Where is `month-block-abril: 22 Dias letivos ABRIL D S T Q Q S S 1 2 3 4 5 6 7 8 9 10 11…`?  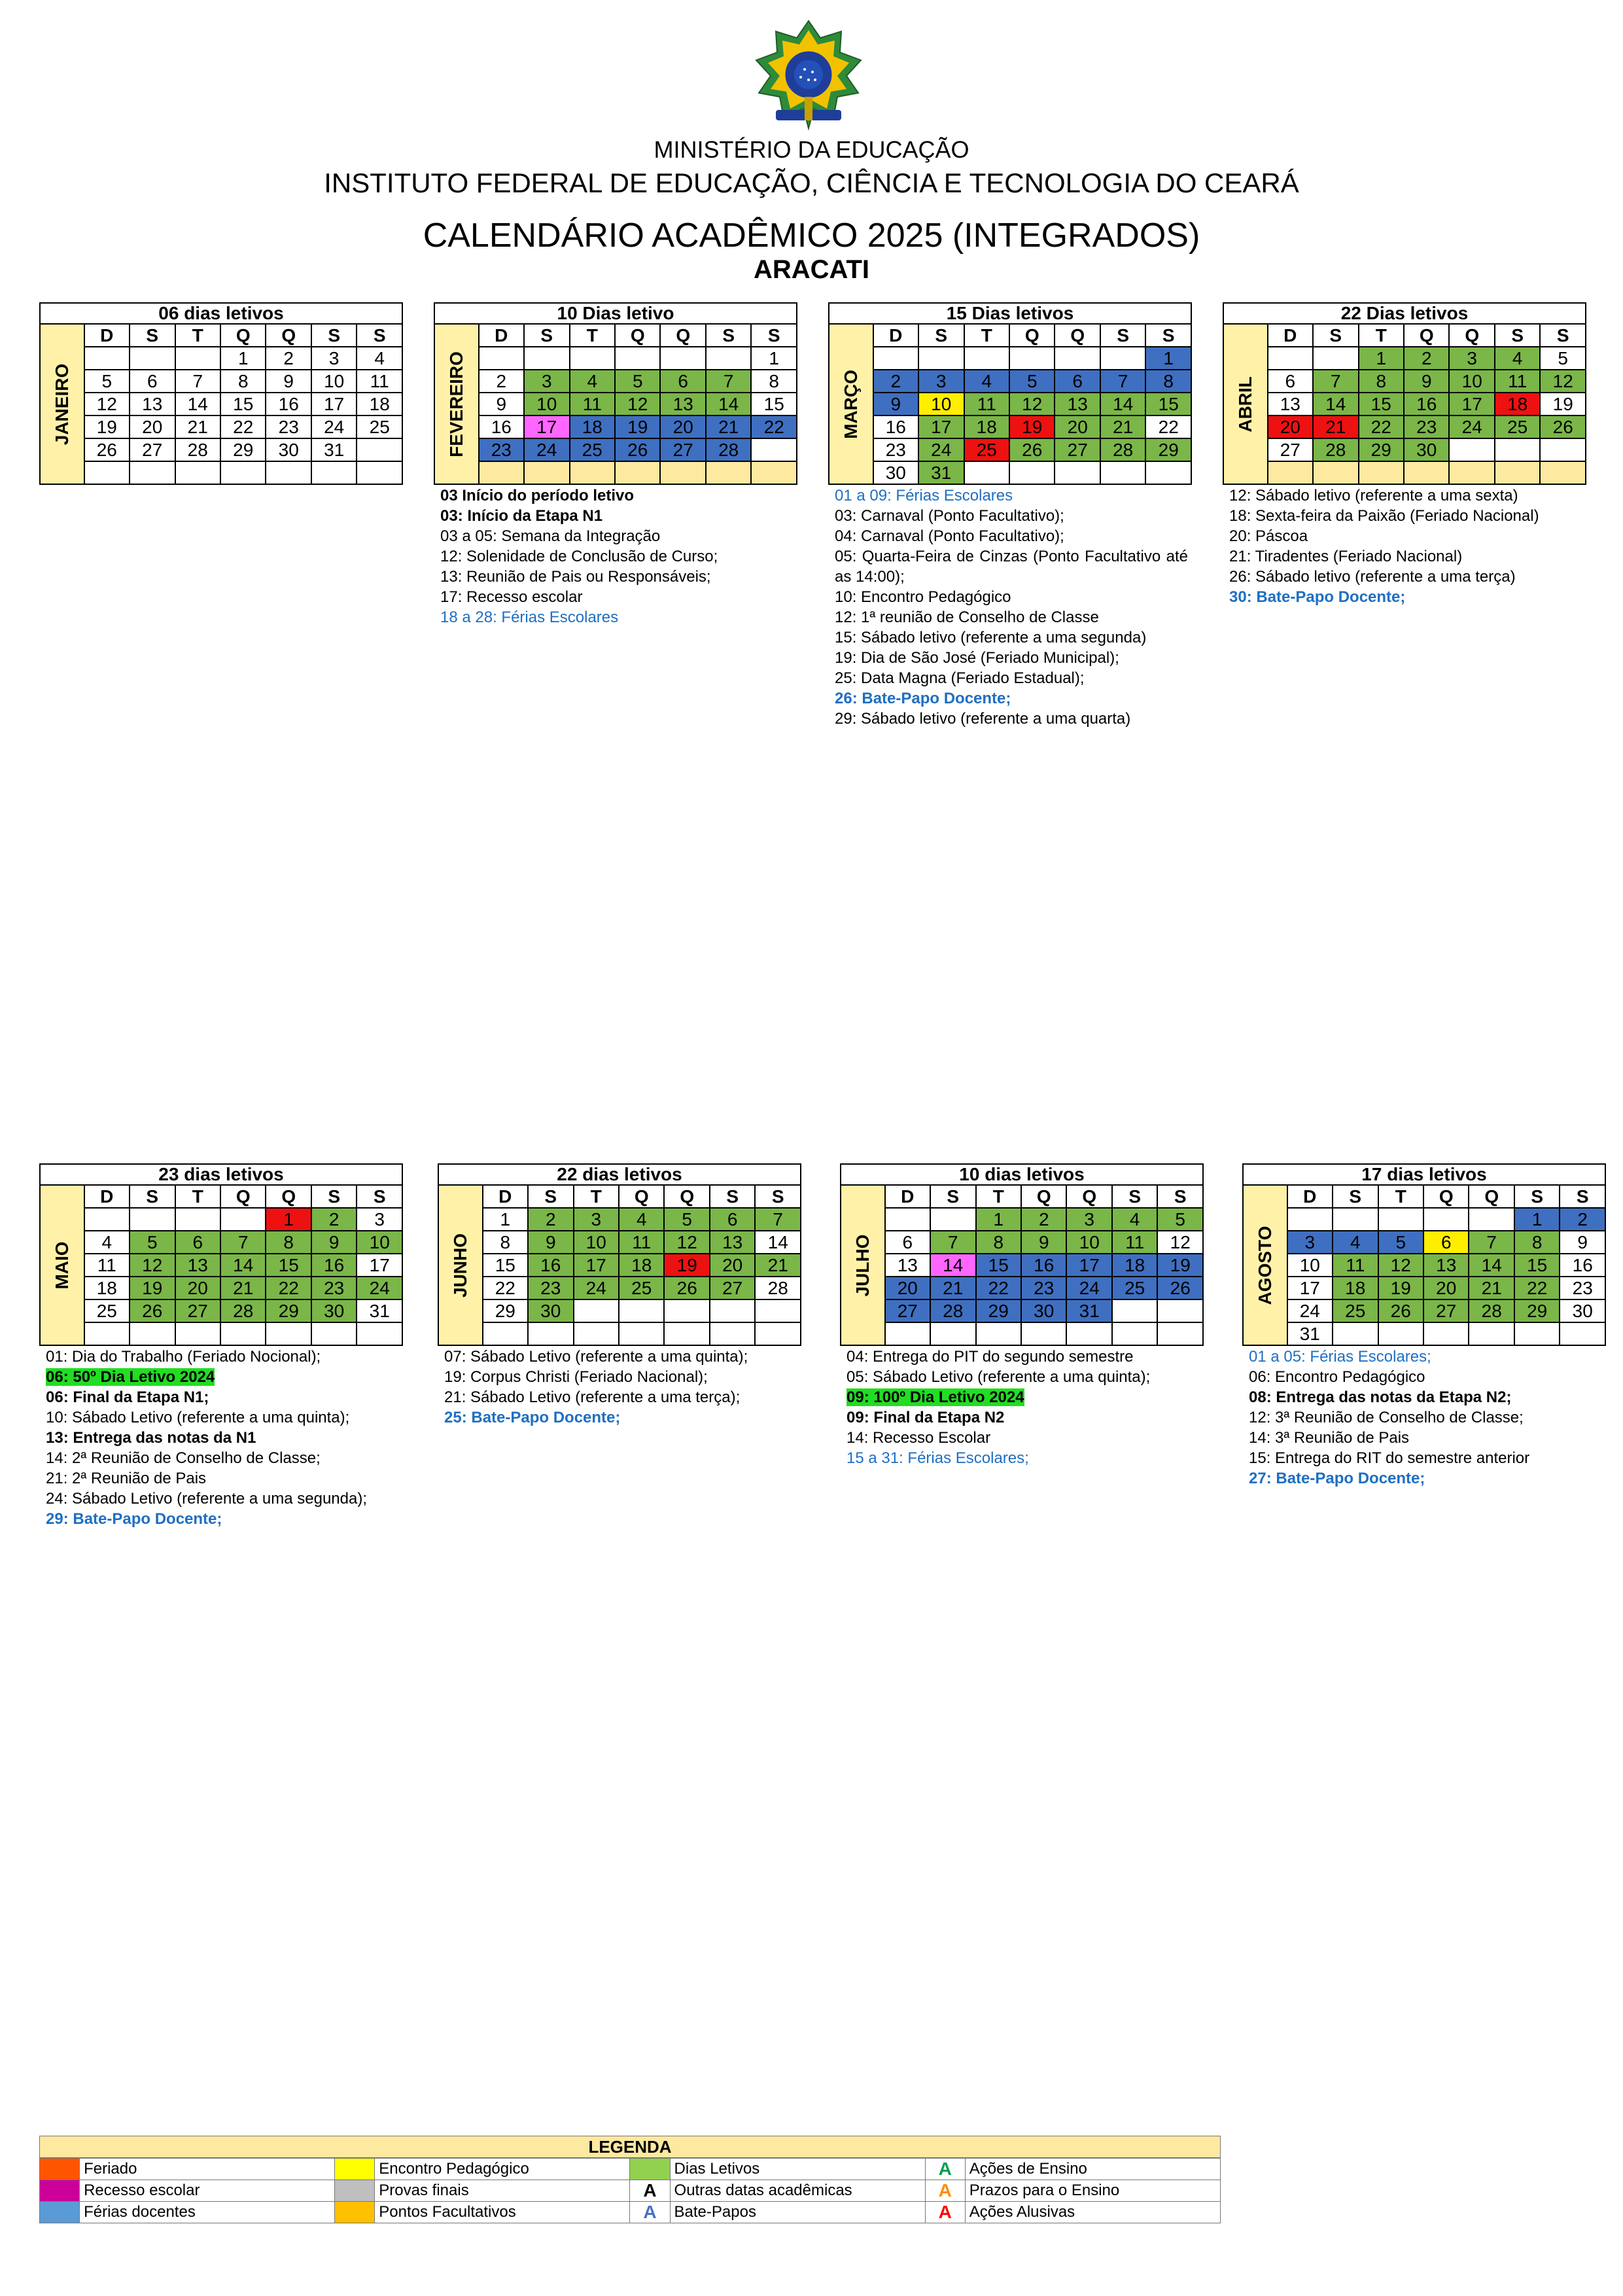 month-block-abril: 22 Dias letivos ABRIL D S T Q Q S S 1 2 3 4 5 6 7 8 9 10 11… is located at coordinates (1405, 393).